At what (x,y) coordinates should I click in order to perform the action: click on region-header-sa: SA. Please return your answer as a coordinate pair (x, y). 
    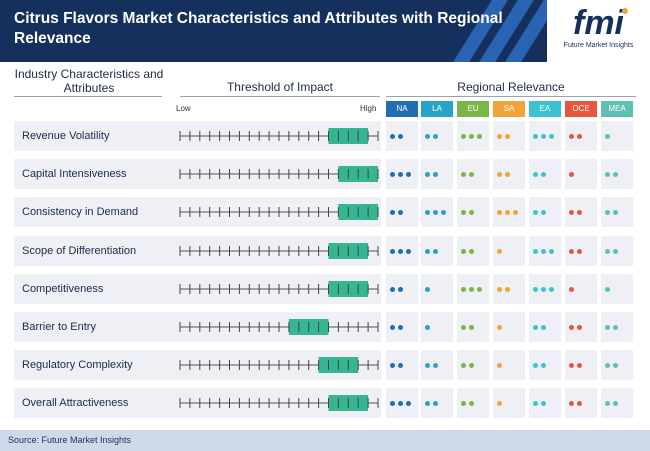
    Looking at the image, I should click on (509, 109).